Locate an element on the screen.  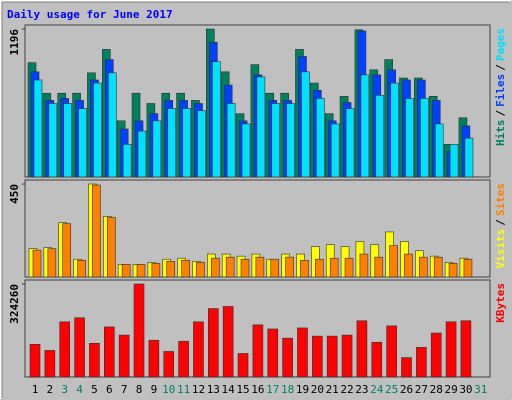
legend: KBytes is located at coordinates (500, 303).